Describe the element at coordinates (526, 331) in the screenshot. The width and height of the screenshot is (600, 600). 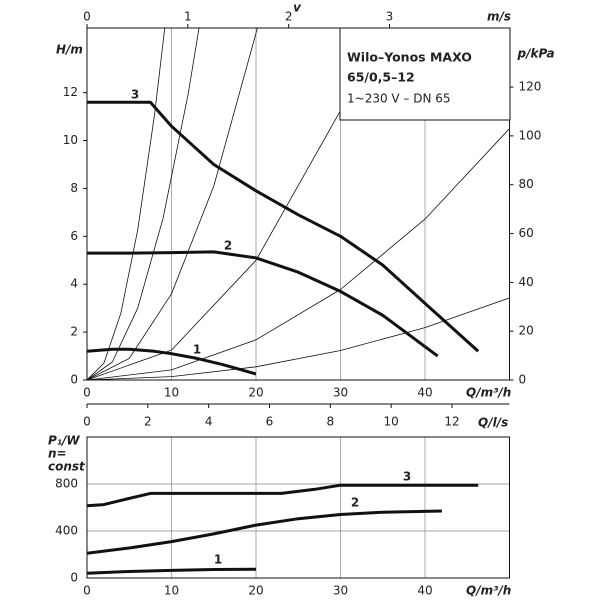
I see `y2-tick-label: 20` at that location.